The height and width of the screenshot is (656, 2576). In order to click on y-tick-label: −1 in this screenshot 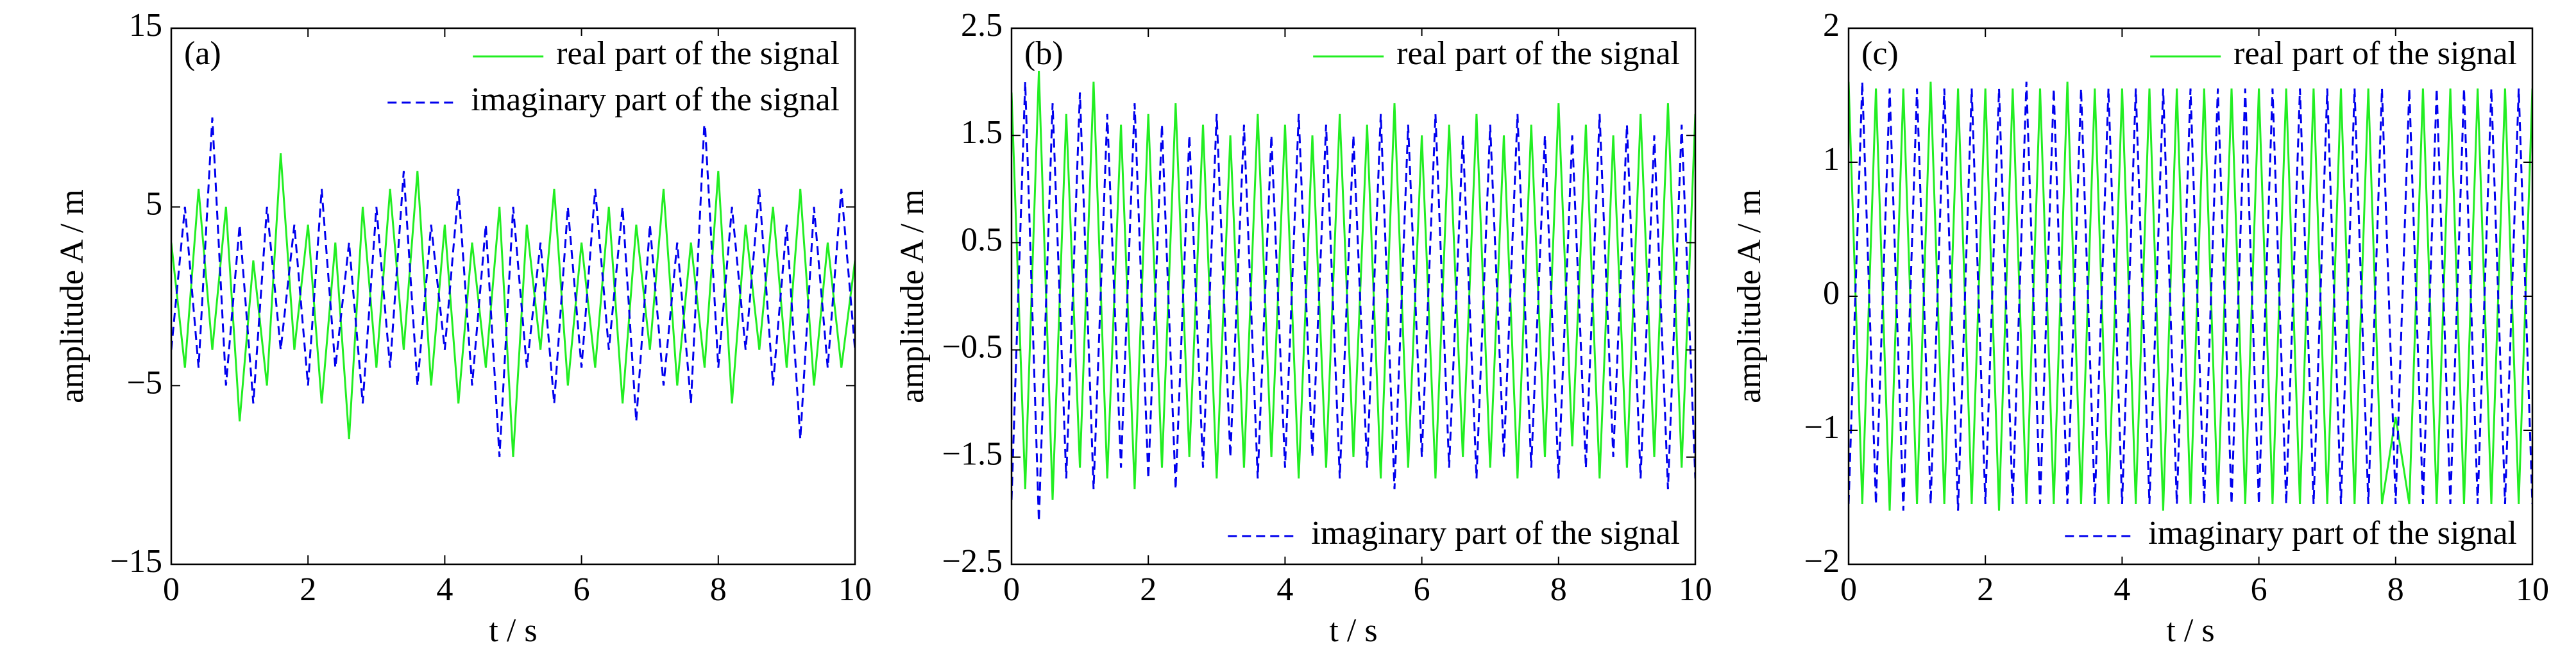, I will do `click(1822, 427)`.